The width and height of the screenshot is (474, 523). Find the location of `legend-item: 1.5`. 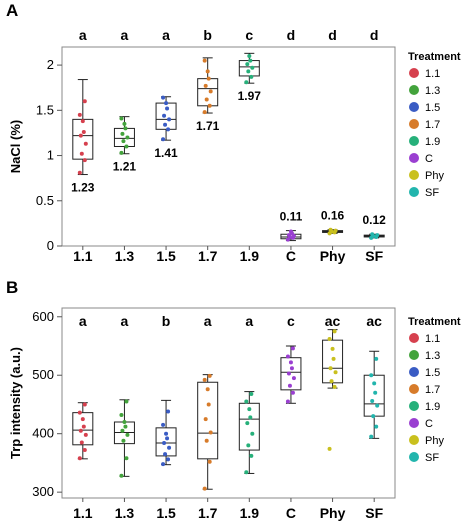

legend-item: 1.5 is located at coordinates (424, 373).